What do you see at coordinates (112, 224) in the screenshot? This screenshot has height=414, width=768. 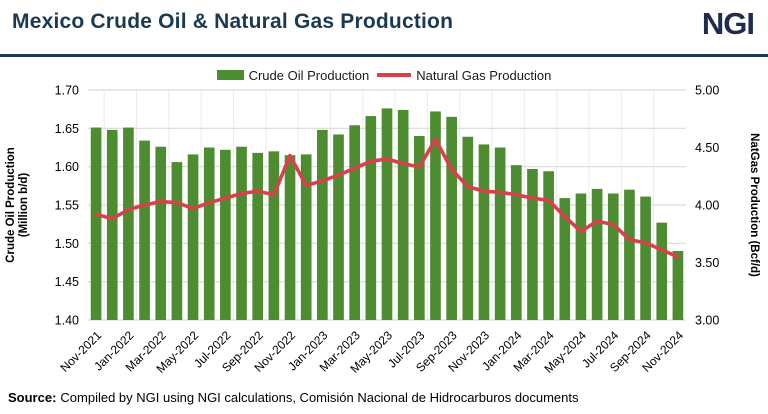 I see `bar-Dec-2021` at bounding box center [112, 224].